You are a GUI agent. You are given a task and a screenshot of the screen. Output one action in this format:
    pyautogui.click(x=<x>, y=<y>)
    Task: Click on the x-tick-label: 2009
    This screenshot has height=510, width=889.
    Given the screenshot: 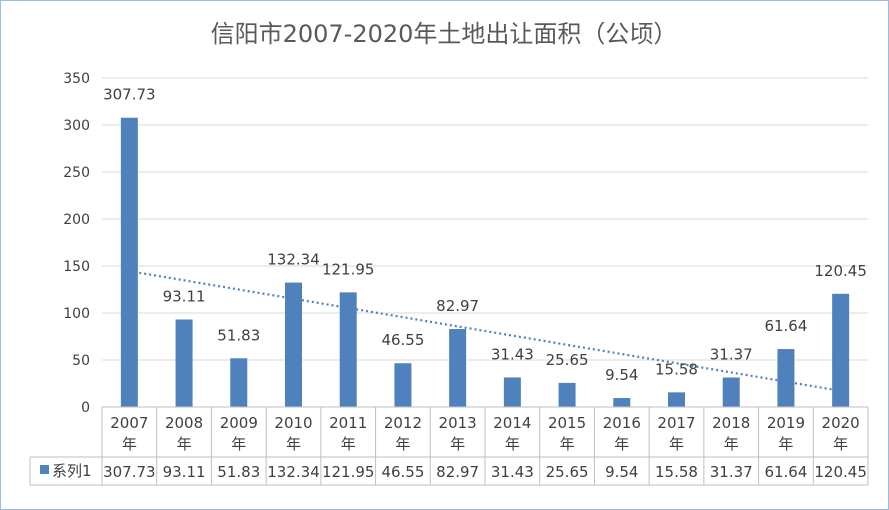 What is the action you would take?
    pyautogui.click(x=239, y=423)
    